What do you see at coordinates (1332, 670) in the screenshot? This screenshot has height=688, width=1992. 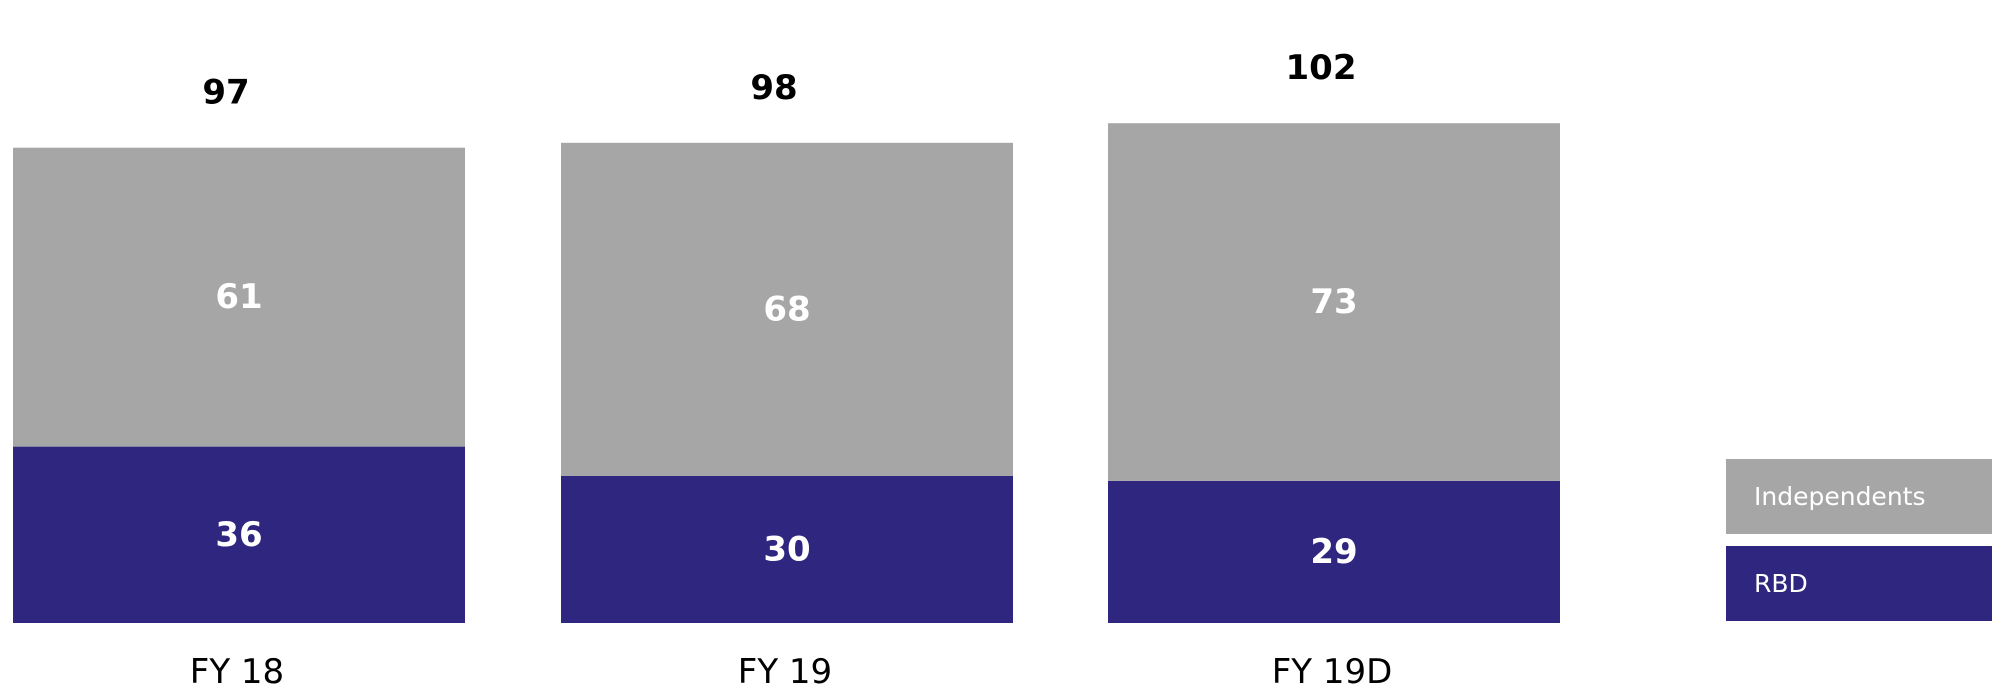 I see `category-label-3: FY 19D` at bounding box center [1332, 670].